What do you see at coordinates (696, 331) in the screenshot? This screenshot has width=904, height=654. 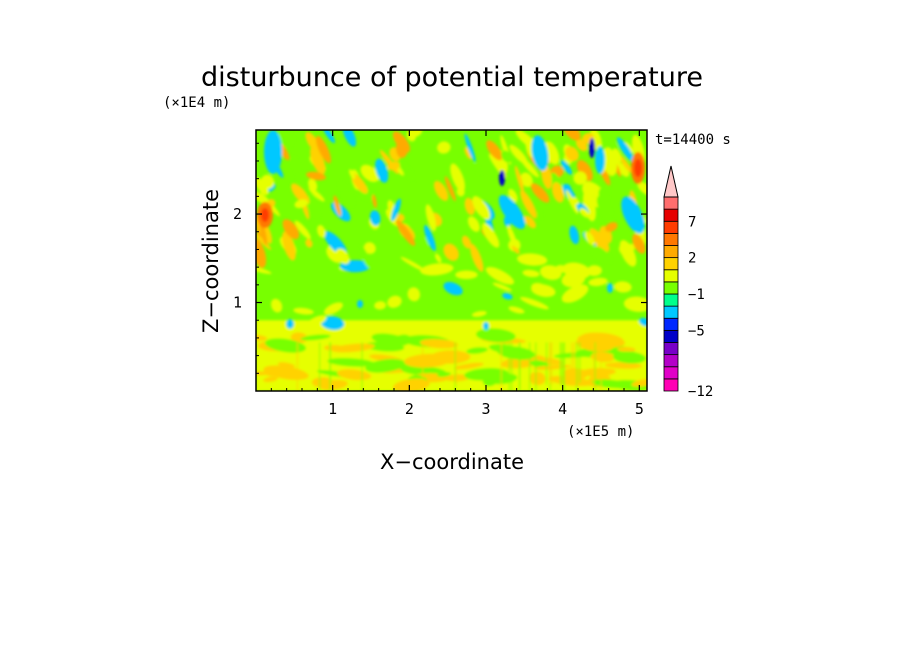 I see `colorbar-tick-label: −5` at bounding box center [696, 331].